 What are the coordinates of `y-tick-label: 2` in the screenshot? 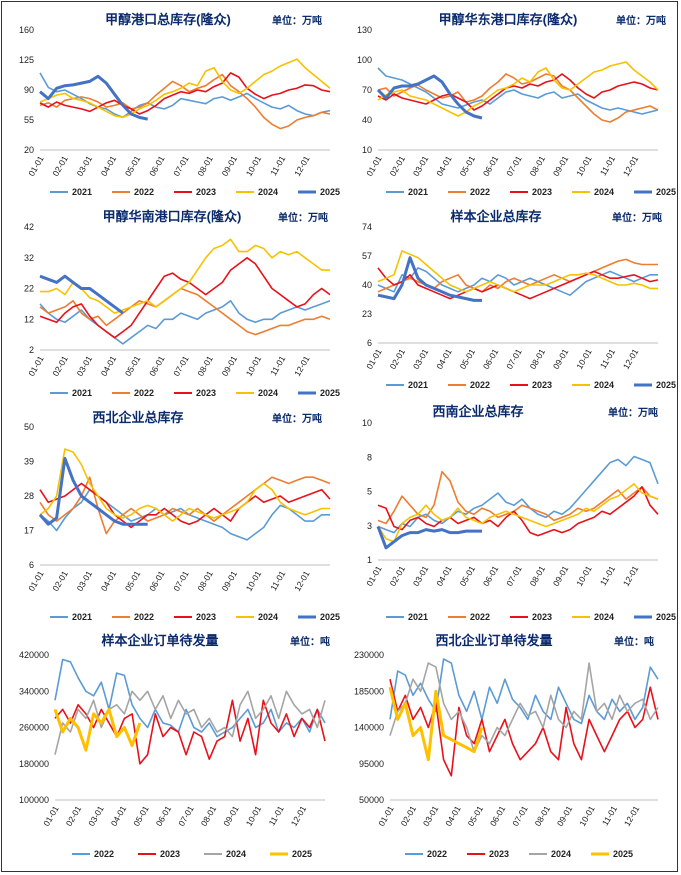 It's located at (31, 350).